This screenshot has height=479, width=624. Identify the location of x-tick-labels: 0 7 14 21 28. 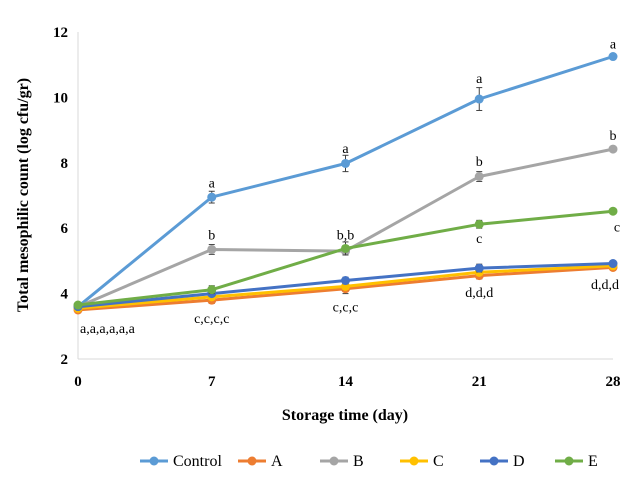
(347, 382).